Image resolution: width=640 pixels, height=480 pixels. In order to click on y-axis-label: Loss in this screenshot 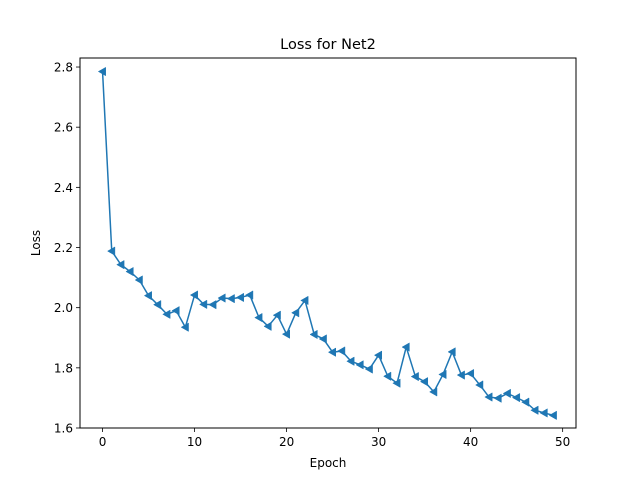, I will do `click(36, 243)`.